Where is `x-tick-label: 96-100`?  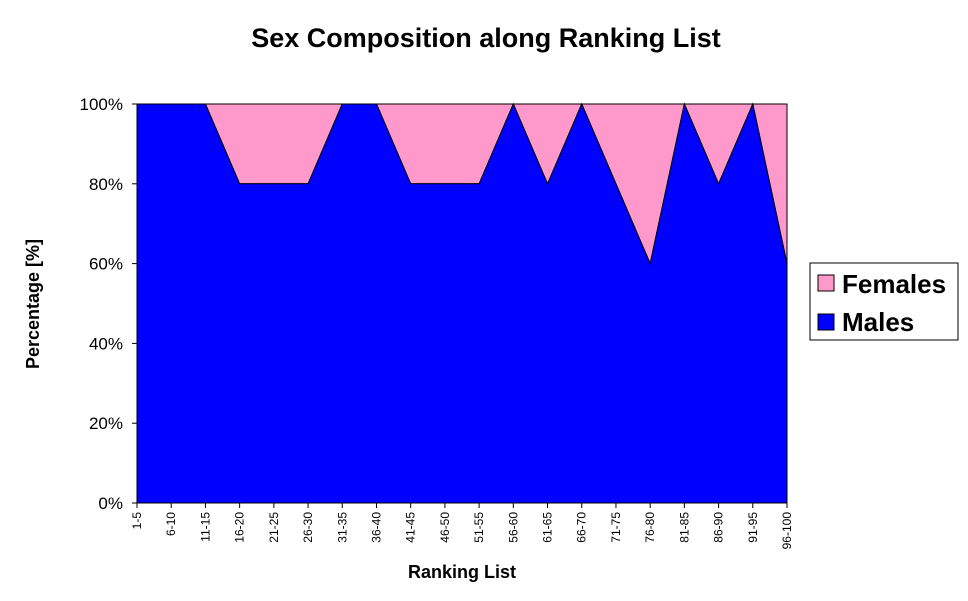 x-tick-label: 96-100 is located at coordinates (787, 531).